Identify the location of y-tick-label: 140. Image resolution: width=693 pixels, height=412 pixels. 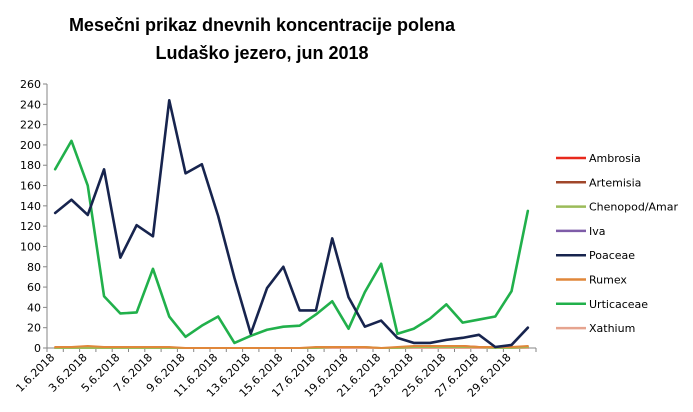
(30, 206).